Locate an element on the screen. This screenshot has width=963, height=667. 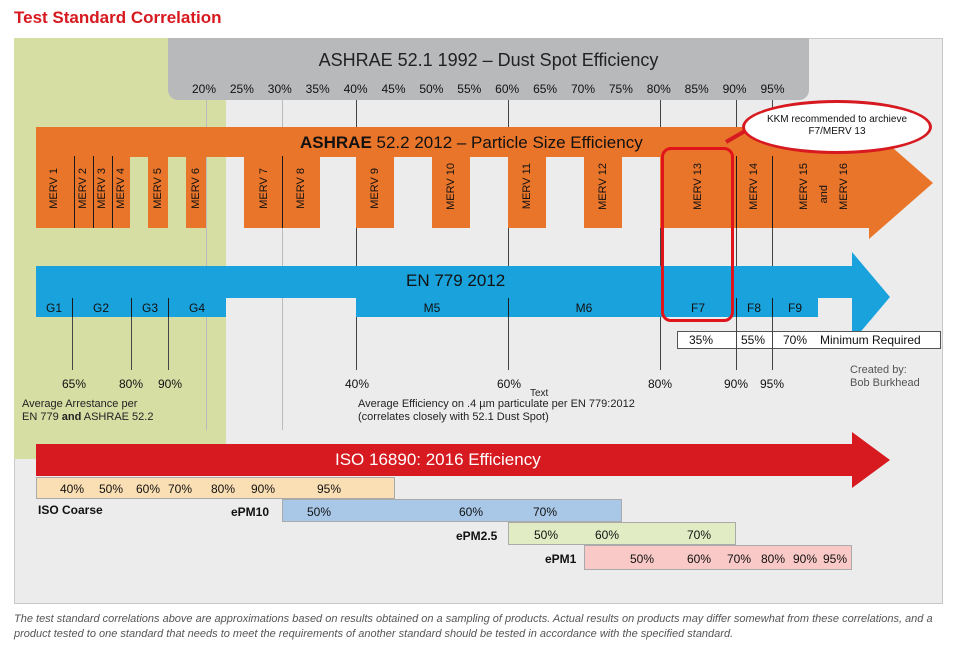
epm10-value: 60% is located at coordinates (471, 512).